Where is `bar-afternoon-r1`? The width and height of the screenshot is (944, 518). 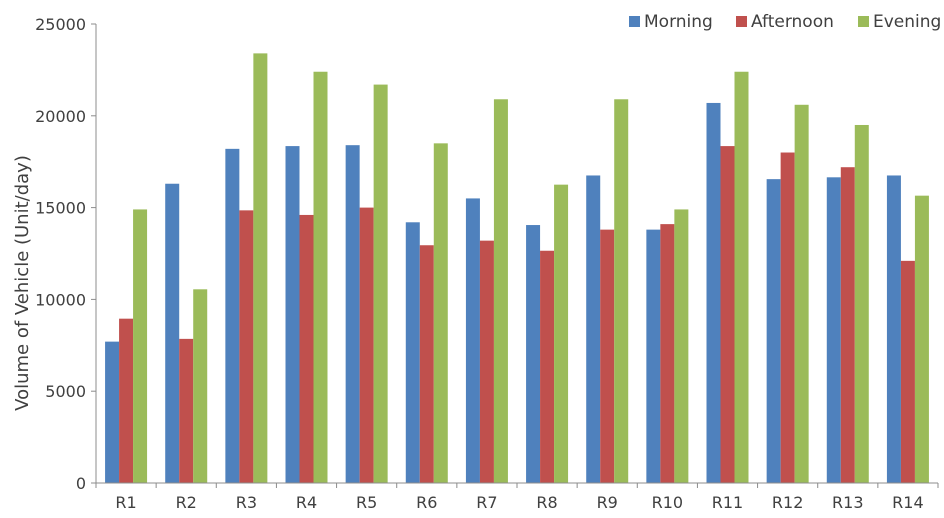 bar-afternoon-r1 is located at coordinates (126, 400).